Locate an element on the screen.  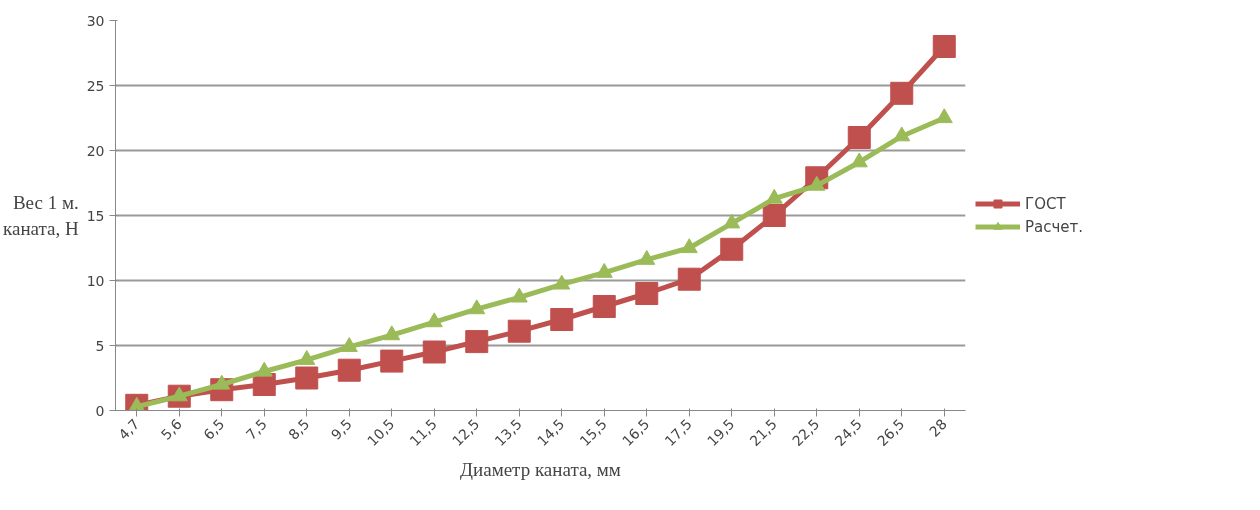
y-tick-label: 30 is located at coordinates (95, 20).